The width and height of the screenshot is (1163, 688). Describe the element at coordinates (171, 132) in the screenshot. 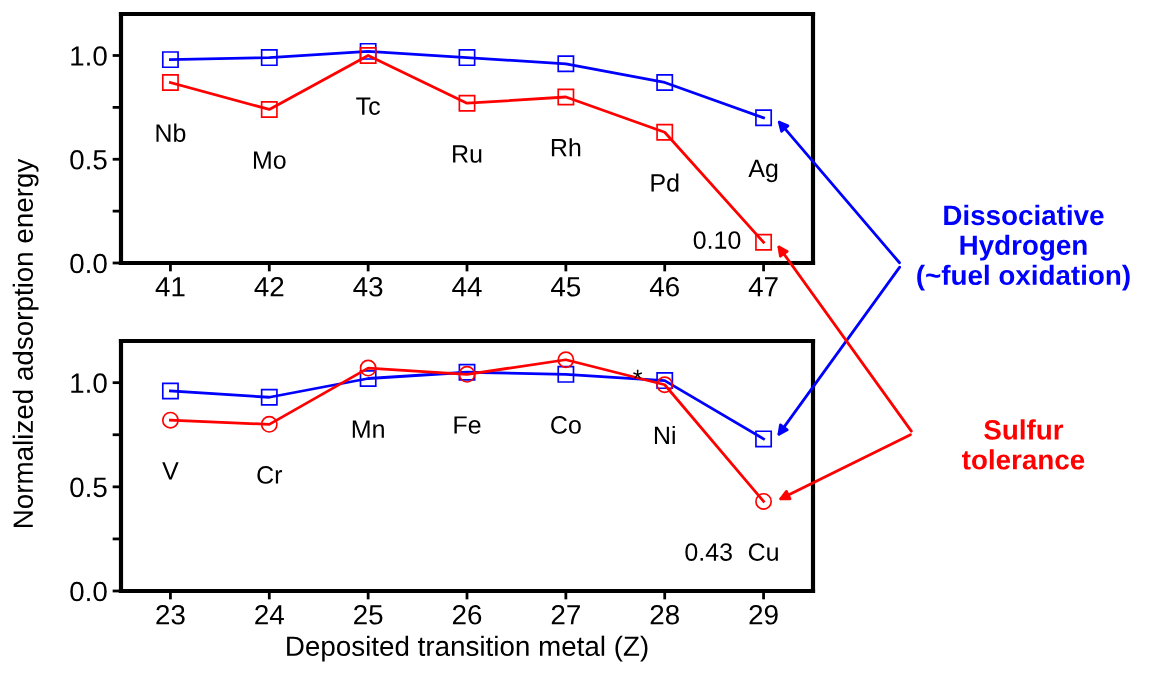

I see `annotation: Nb` at that location.